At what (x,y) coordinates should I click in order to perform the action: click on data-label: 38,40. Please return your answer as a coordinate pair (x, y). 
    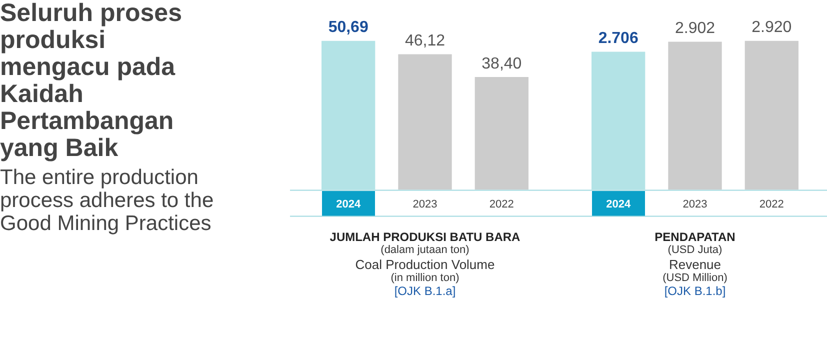
    Looking at the image, I should click on (502, 63).